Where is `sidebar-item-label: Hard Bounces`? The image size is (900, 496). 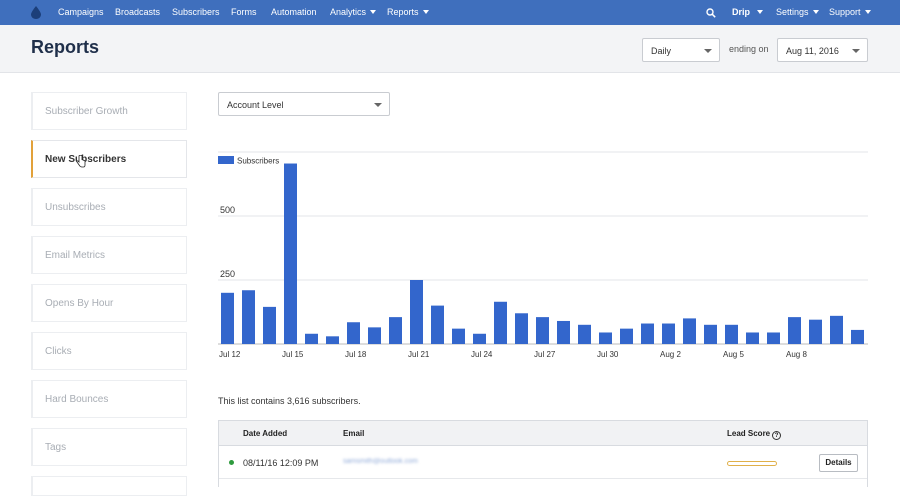
sidebar-item-label: Hard Bounces is located at coordinates (77, 399).